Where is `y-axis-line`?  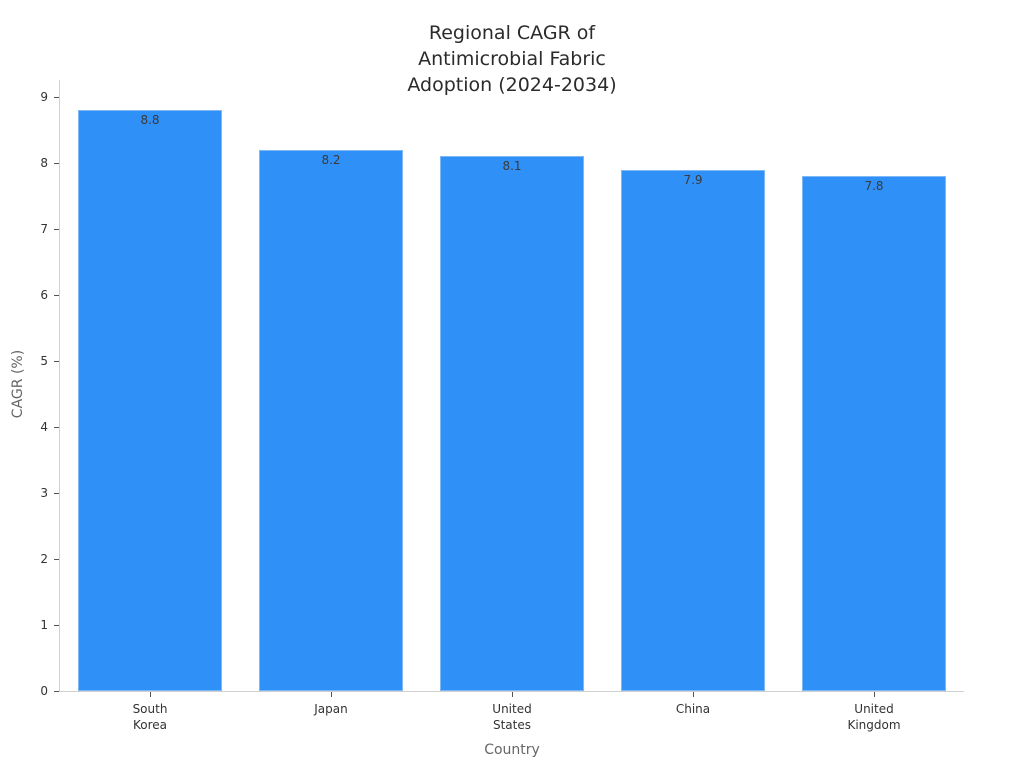
y-axis-line is located at coordinates (59, 386).